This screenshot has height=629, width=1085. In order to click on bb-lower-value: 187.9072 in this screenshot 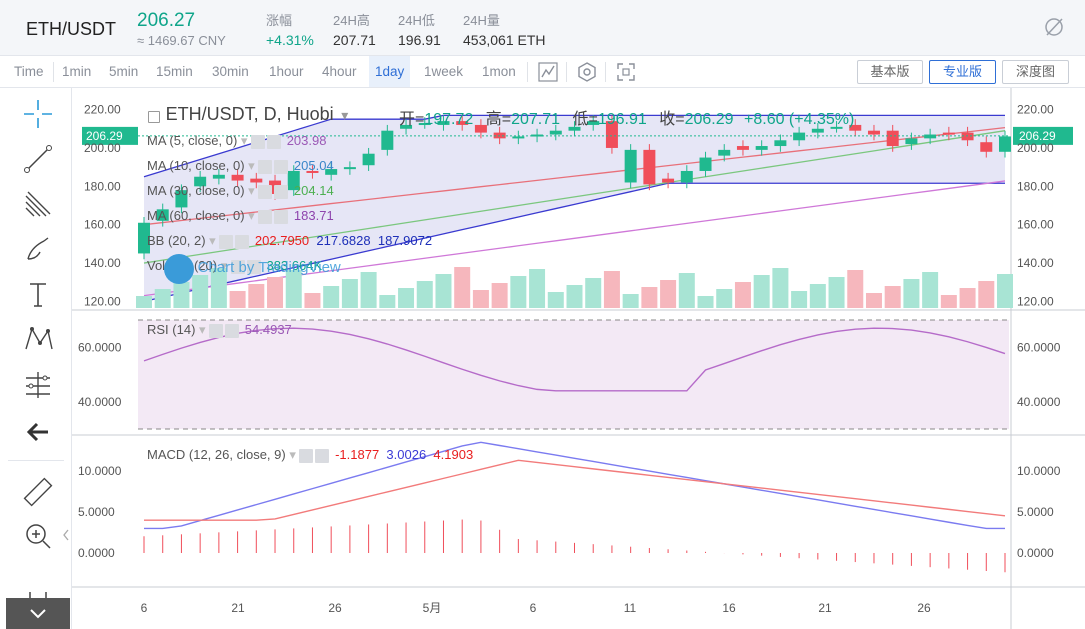, I will do `click(405, 240)`.